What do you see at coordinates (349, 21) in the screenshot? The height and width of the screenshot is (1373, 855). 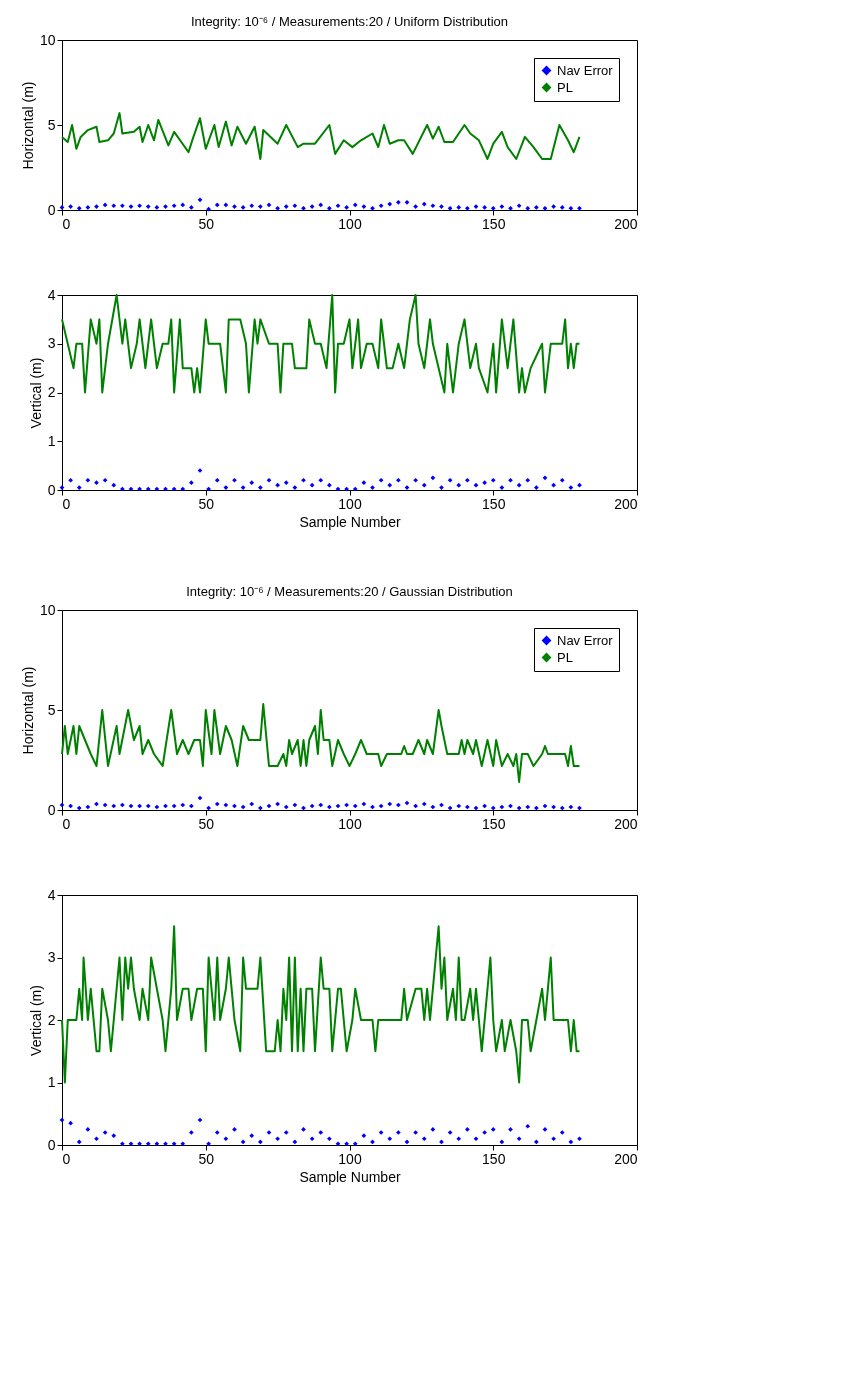 I see `chart-title: Integrity: 10⁻⁶ / Measurements:20 / Uniform Distribution` at bounding box center [349, 21].